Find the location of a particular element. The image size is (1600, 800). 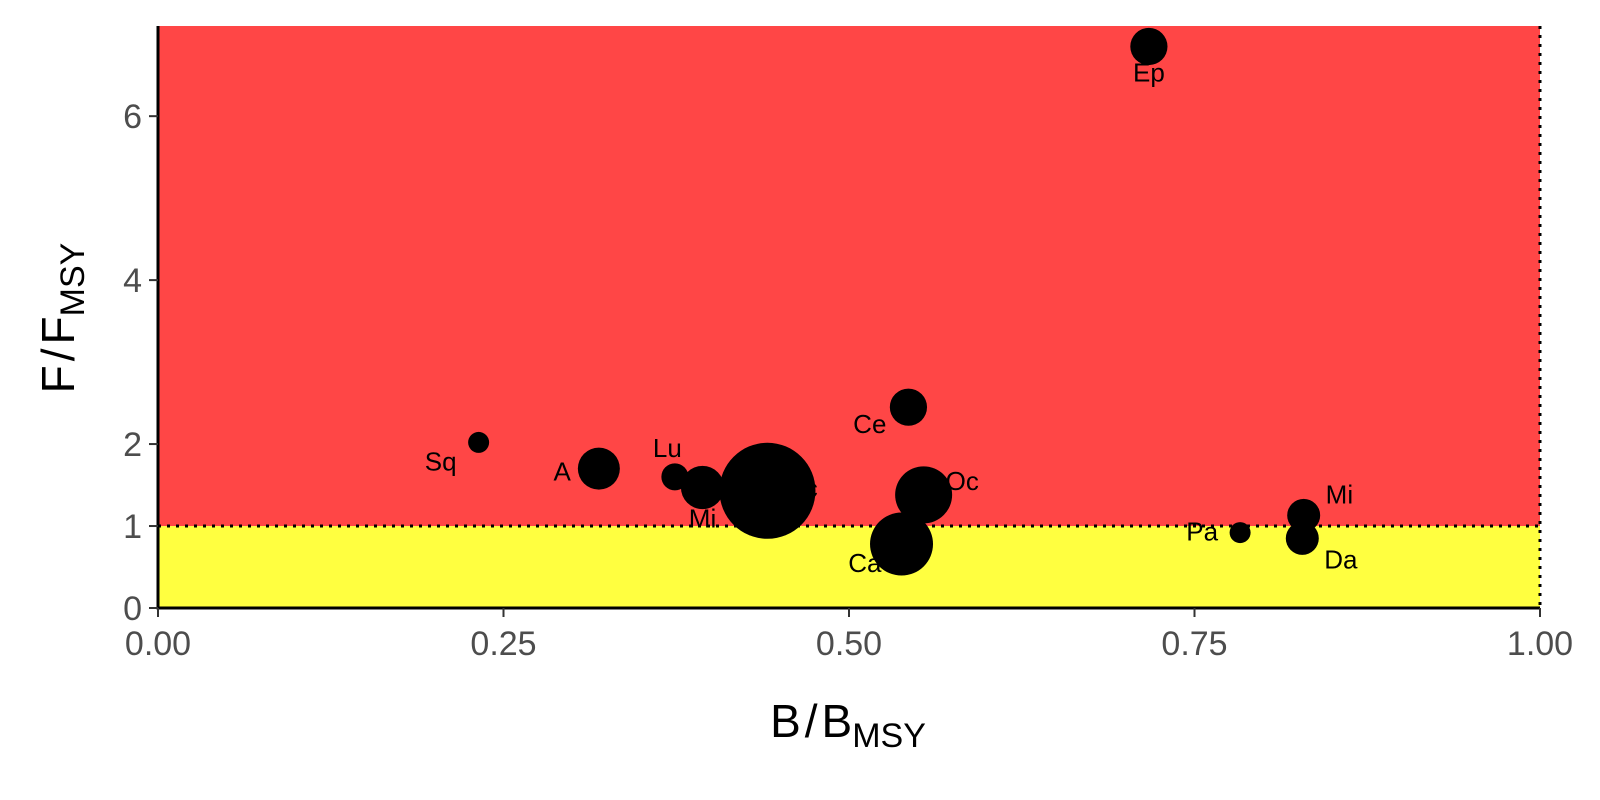

point-label-2: A is located at coordinates (563, 472).